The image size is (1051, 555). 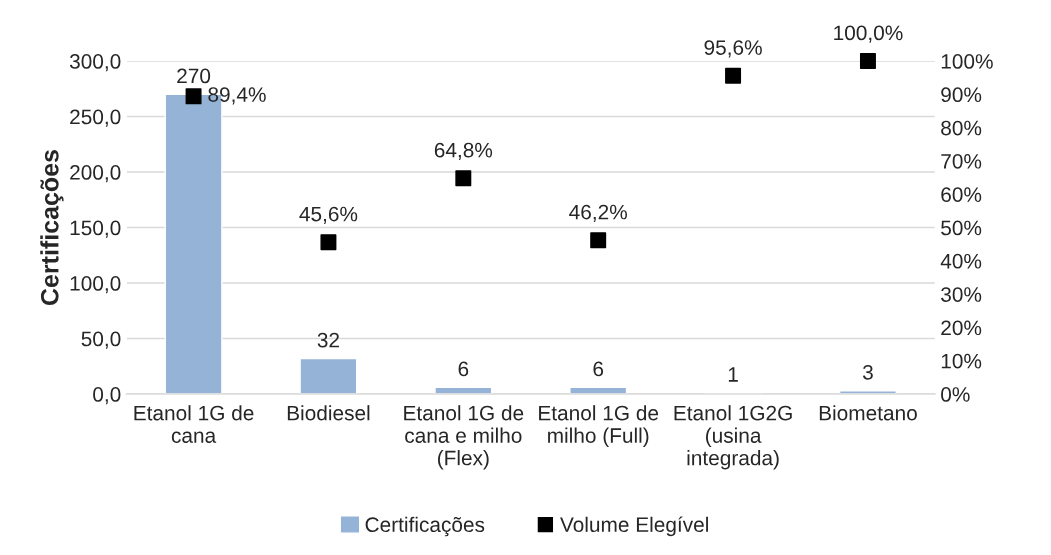 I want to click on y2-tick-label: 90%, so click(x=961, y=95).